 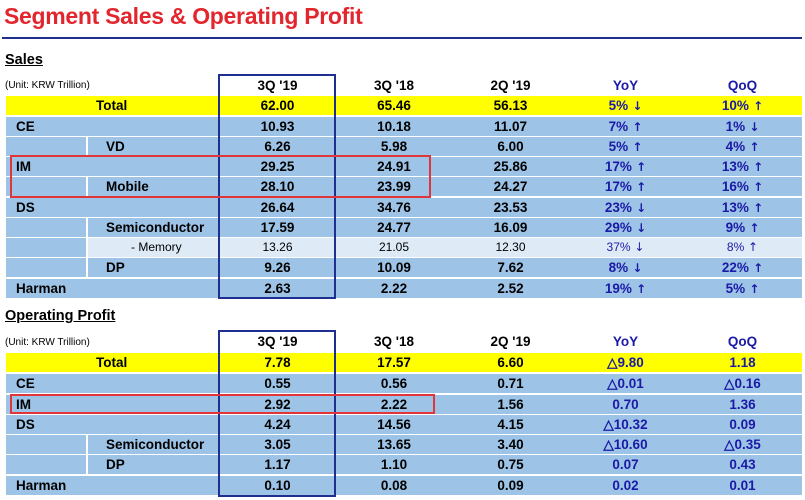 What do you see at coordinates (742, 464) in the screenshot?
I see `qoq-value: 0.43` at bounding box center [742, 464].